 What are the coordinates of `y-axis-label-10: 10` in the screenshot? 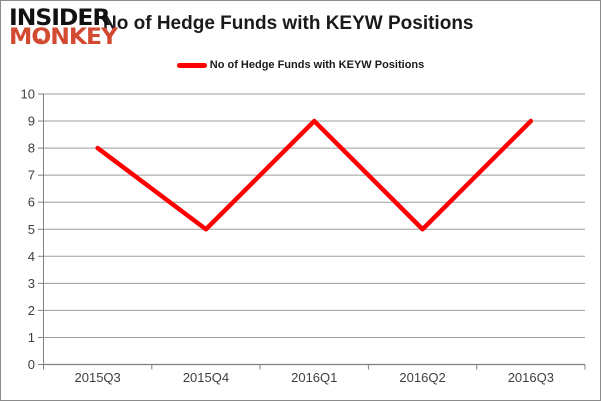 It's located at (28, 94).